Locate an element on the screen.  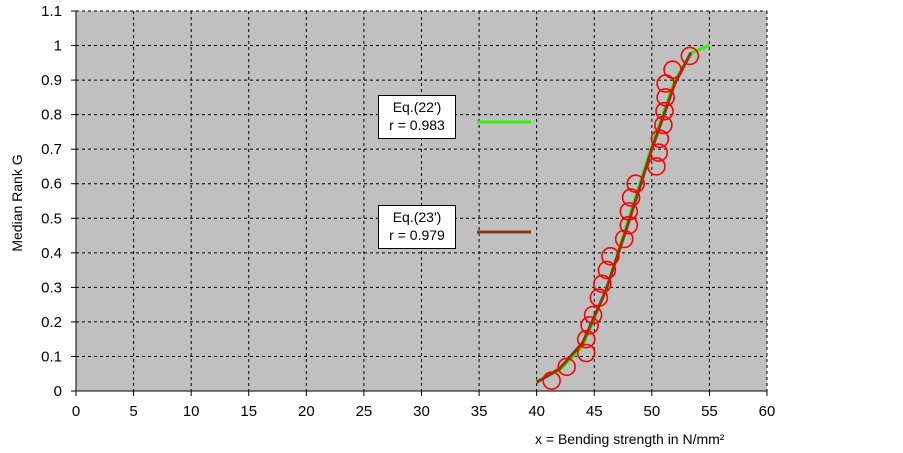
x-tick-label: 5 is located at coordinates (133, 411).